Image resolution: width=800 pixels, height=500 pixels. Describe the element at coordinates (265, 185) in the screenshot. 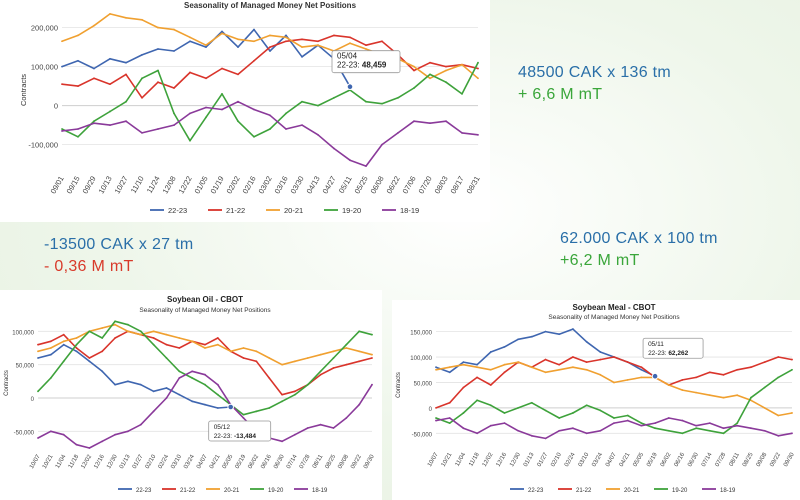

I see `x-tick-label: 03/02` at that location.